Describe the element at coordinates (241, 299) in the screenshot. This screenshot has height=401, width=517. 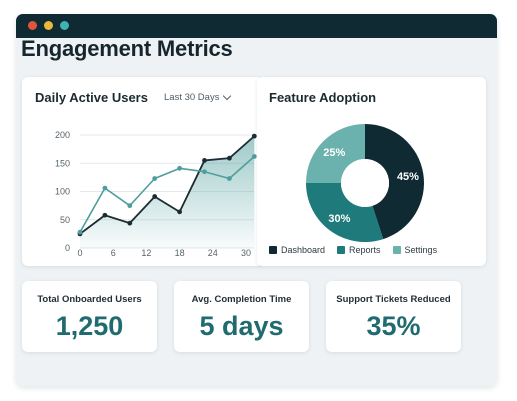
I see `stat-label: Avg. Completion Time` at that location.